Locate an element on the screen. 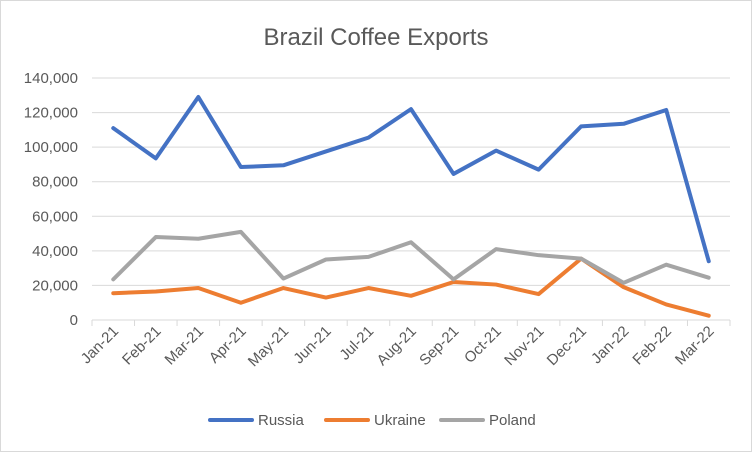  legend-label-poland: Poland is located at coordinates (512, 420).